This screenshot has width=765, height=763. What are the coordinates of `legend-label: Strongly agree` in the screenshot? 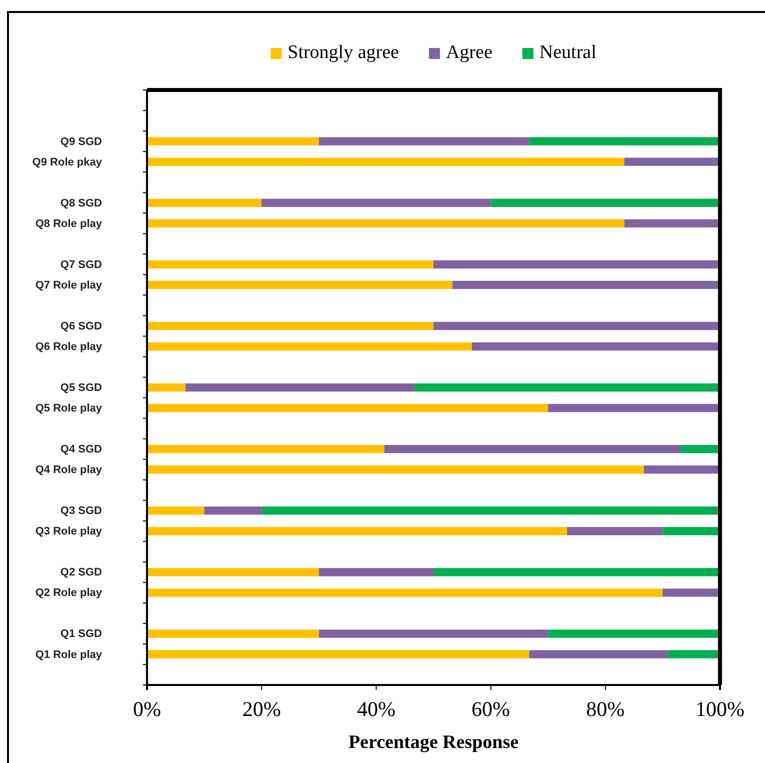 It's located at (343, 52).